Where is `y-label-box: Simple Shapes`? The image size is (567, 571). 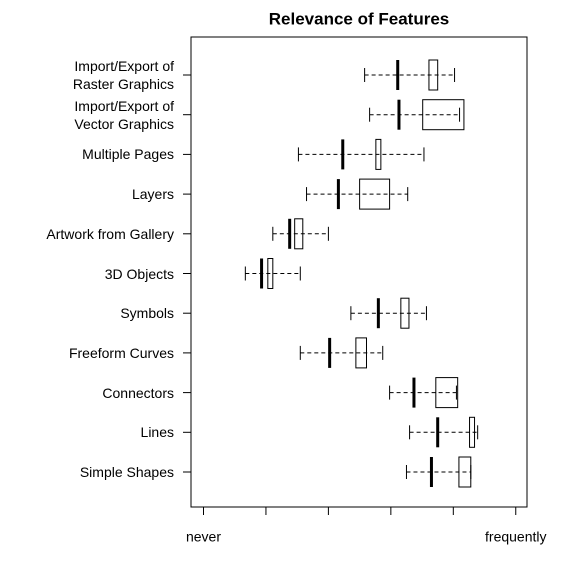
y-label-box: Simple Shapes is located at coordinates (126, 472).